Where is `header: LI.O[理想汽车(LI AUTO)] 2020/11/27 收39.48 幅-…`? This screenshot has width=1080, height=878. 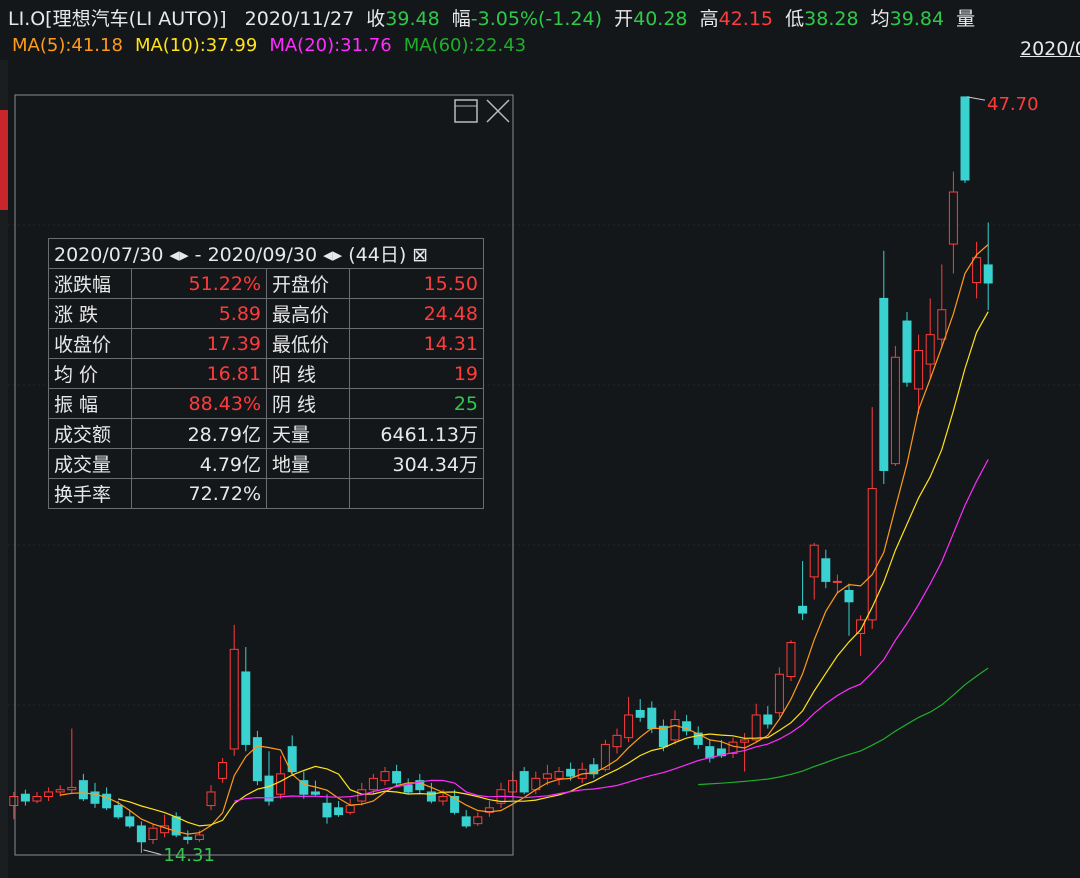
header: LI.O[理想汽车(LI AUTO)] 2020/11/27 收39.48 幅-… is located at coordinates (491, 17).